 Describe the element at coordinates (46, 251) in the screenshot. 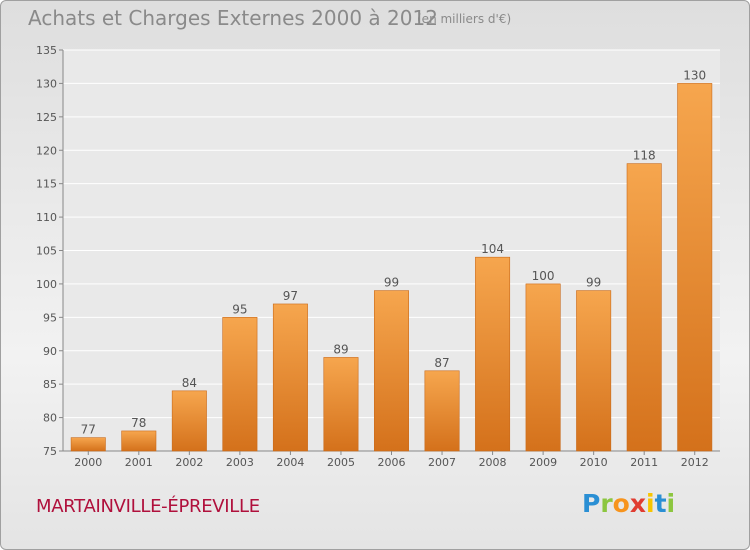

I see `y-tick-label: 105` at that location.